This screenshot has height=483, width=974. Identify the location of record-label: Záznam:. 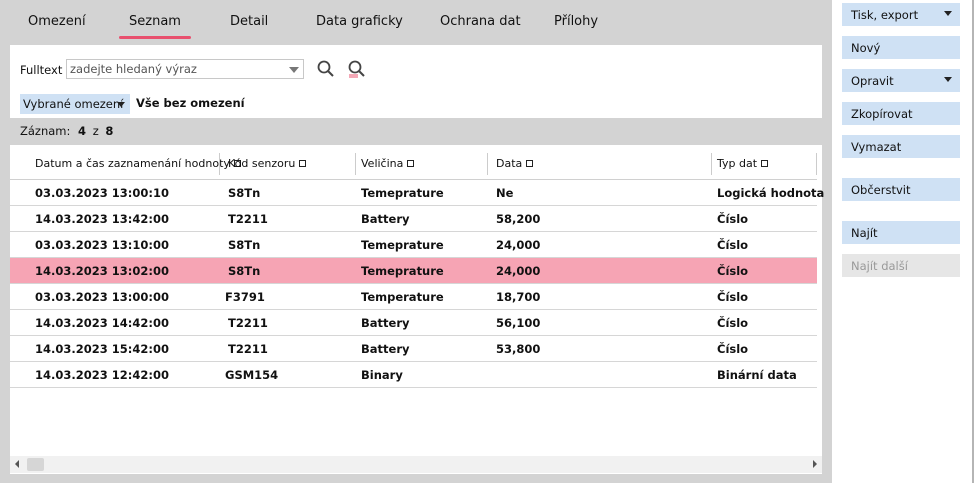
(45, 131).